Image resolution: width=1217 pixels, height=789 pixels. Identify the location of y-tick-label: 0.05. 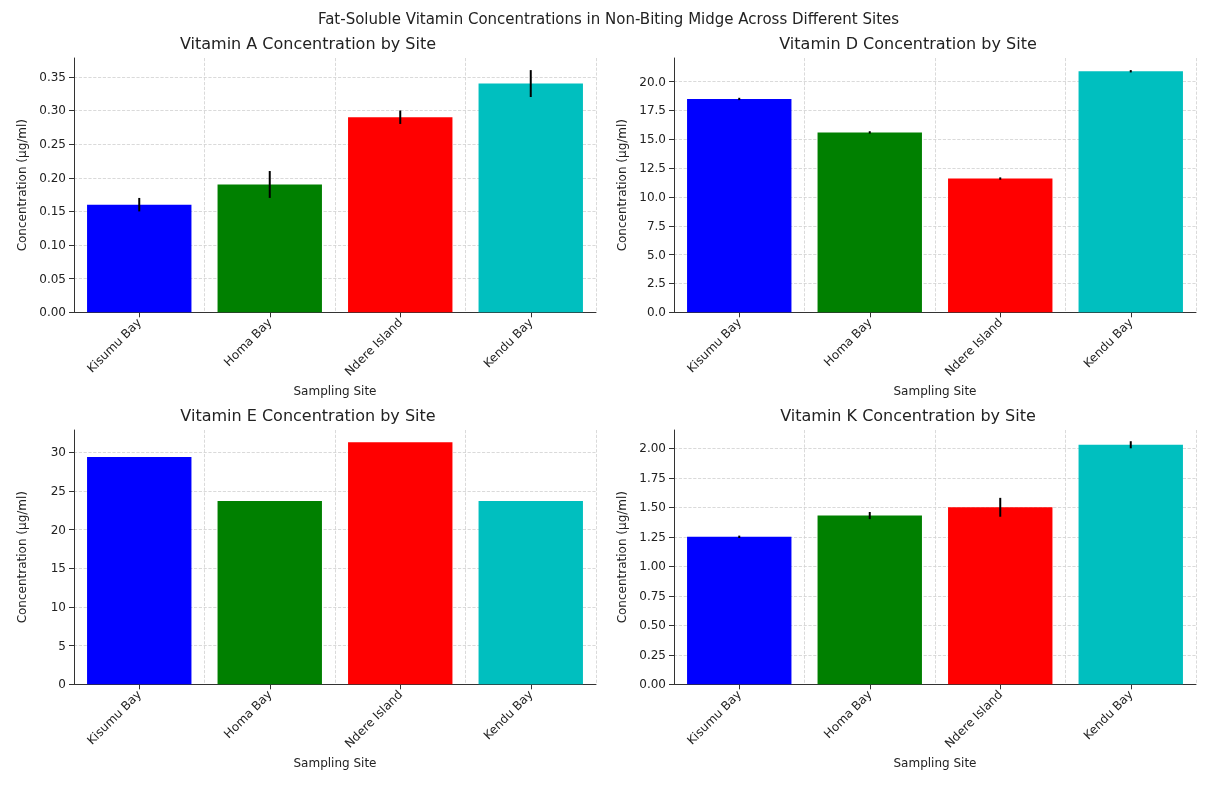
(52, 278).